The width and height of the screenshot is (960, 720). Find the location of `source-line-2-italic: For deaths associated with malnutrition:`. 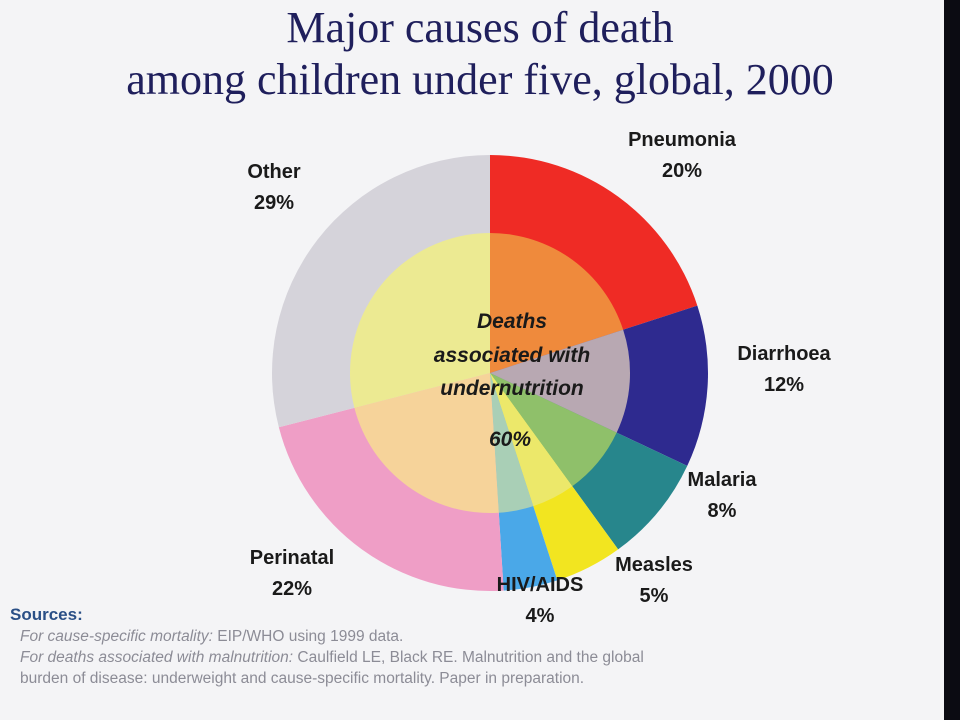

source-line-2-italic: For deaths associated with malnutrition: is located at coordinates (157, 657).